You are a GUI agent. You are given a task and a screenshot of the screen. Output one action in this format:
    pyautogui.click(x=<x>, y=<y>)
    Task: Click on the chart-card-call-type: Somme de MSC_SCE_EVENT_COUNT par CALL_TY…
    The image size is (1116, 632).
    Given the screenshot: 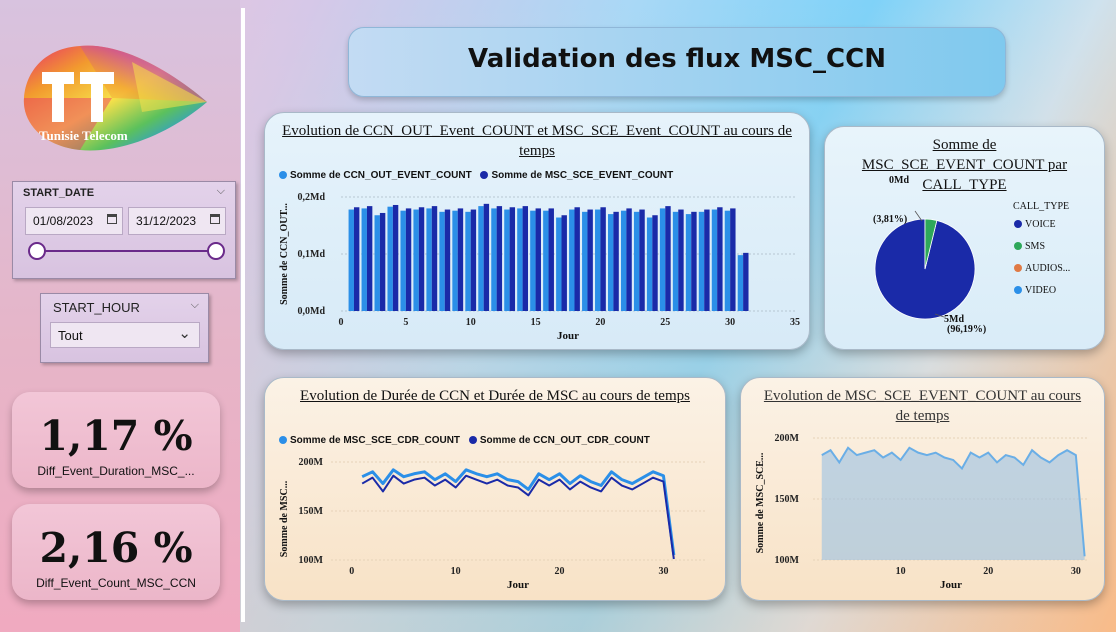 What is the action you would take?
    pyautogui.click(x=964, y=238)
    